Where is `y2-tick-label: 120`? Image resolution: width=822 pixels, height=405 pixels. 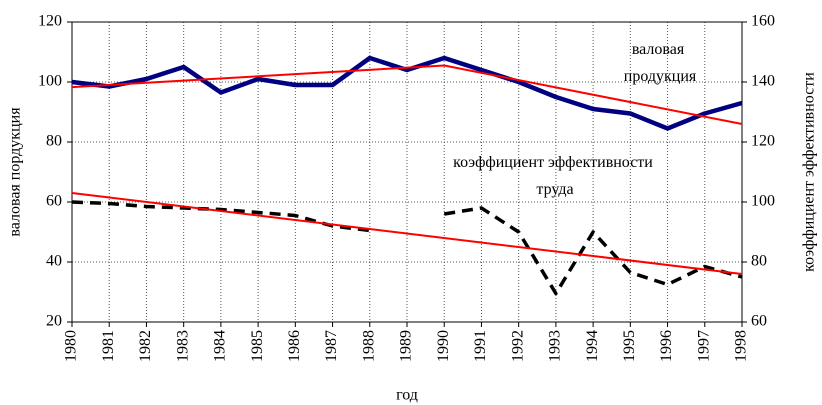 y2-tick-label: 120 is located at coordinates (763, 141).